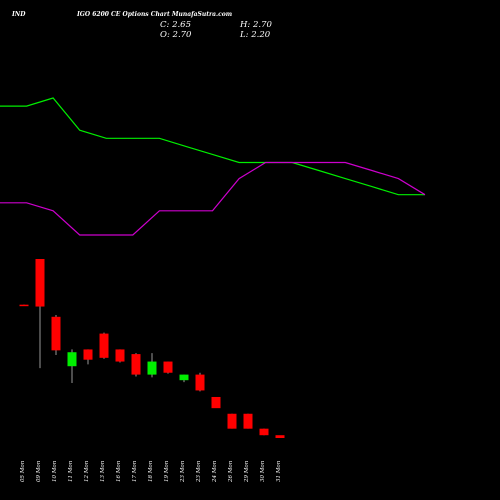  Describe the element at coordinates (215, 471) in the screenshot. I see `x-tick-label: 24 Mon` at that location.